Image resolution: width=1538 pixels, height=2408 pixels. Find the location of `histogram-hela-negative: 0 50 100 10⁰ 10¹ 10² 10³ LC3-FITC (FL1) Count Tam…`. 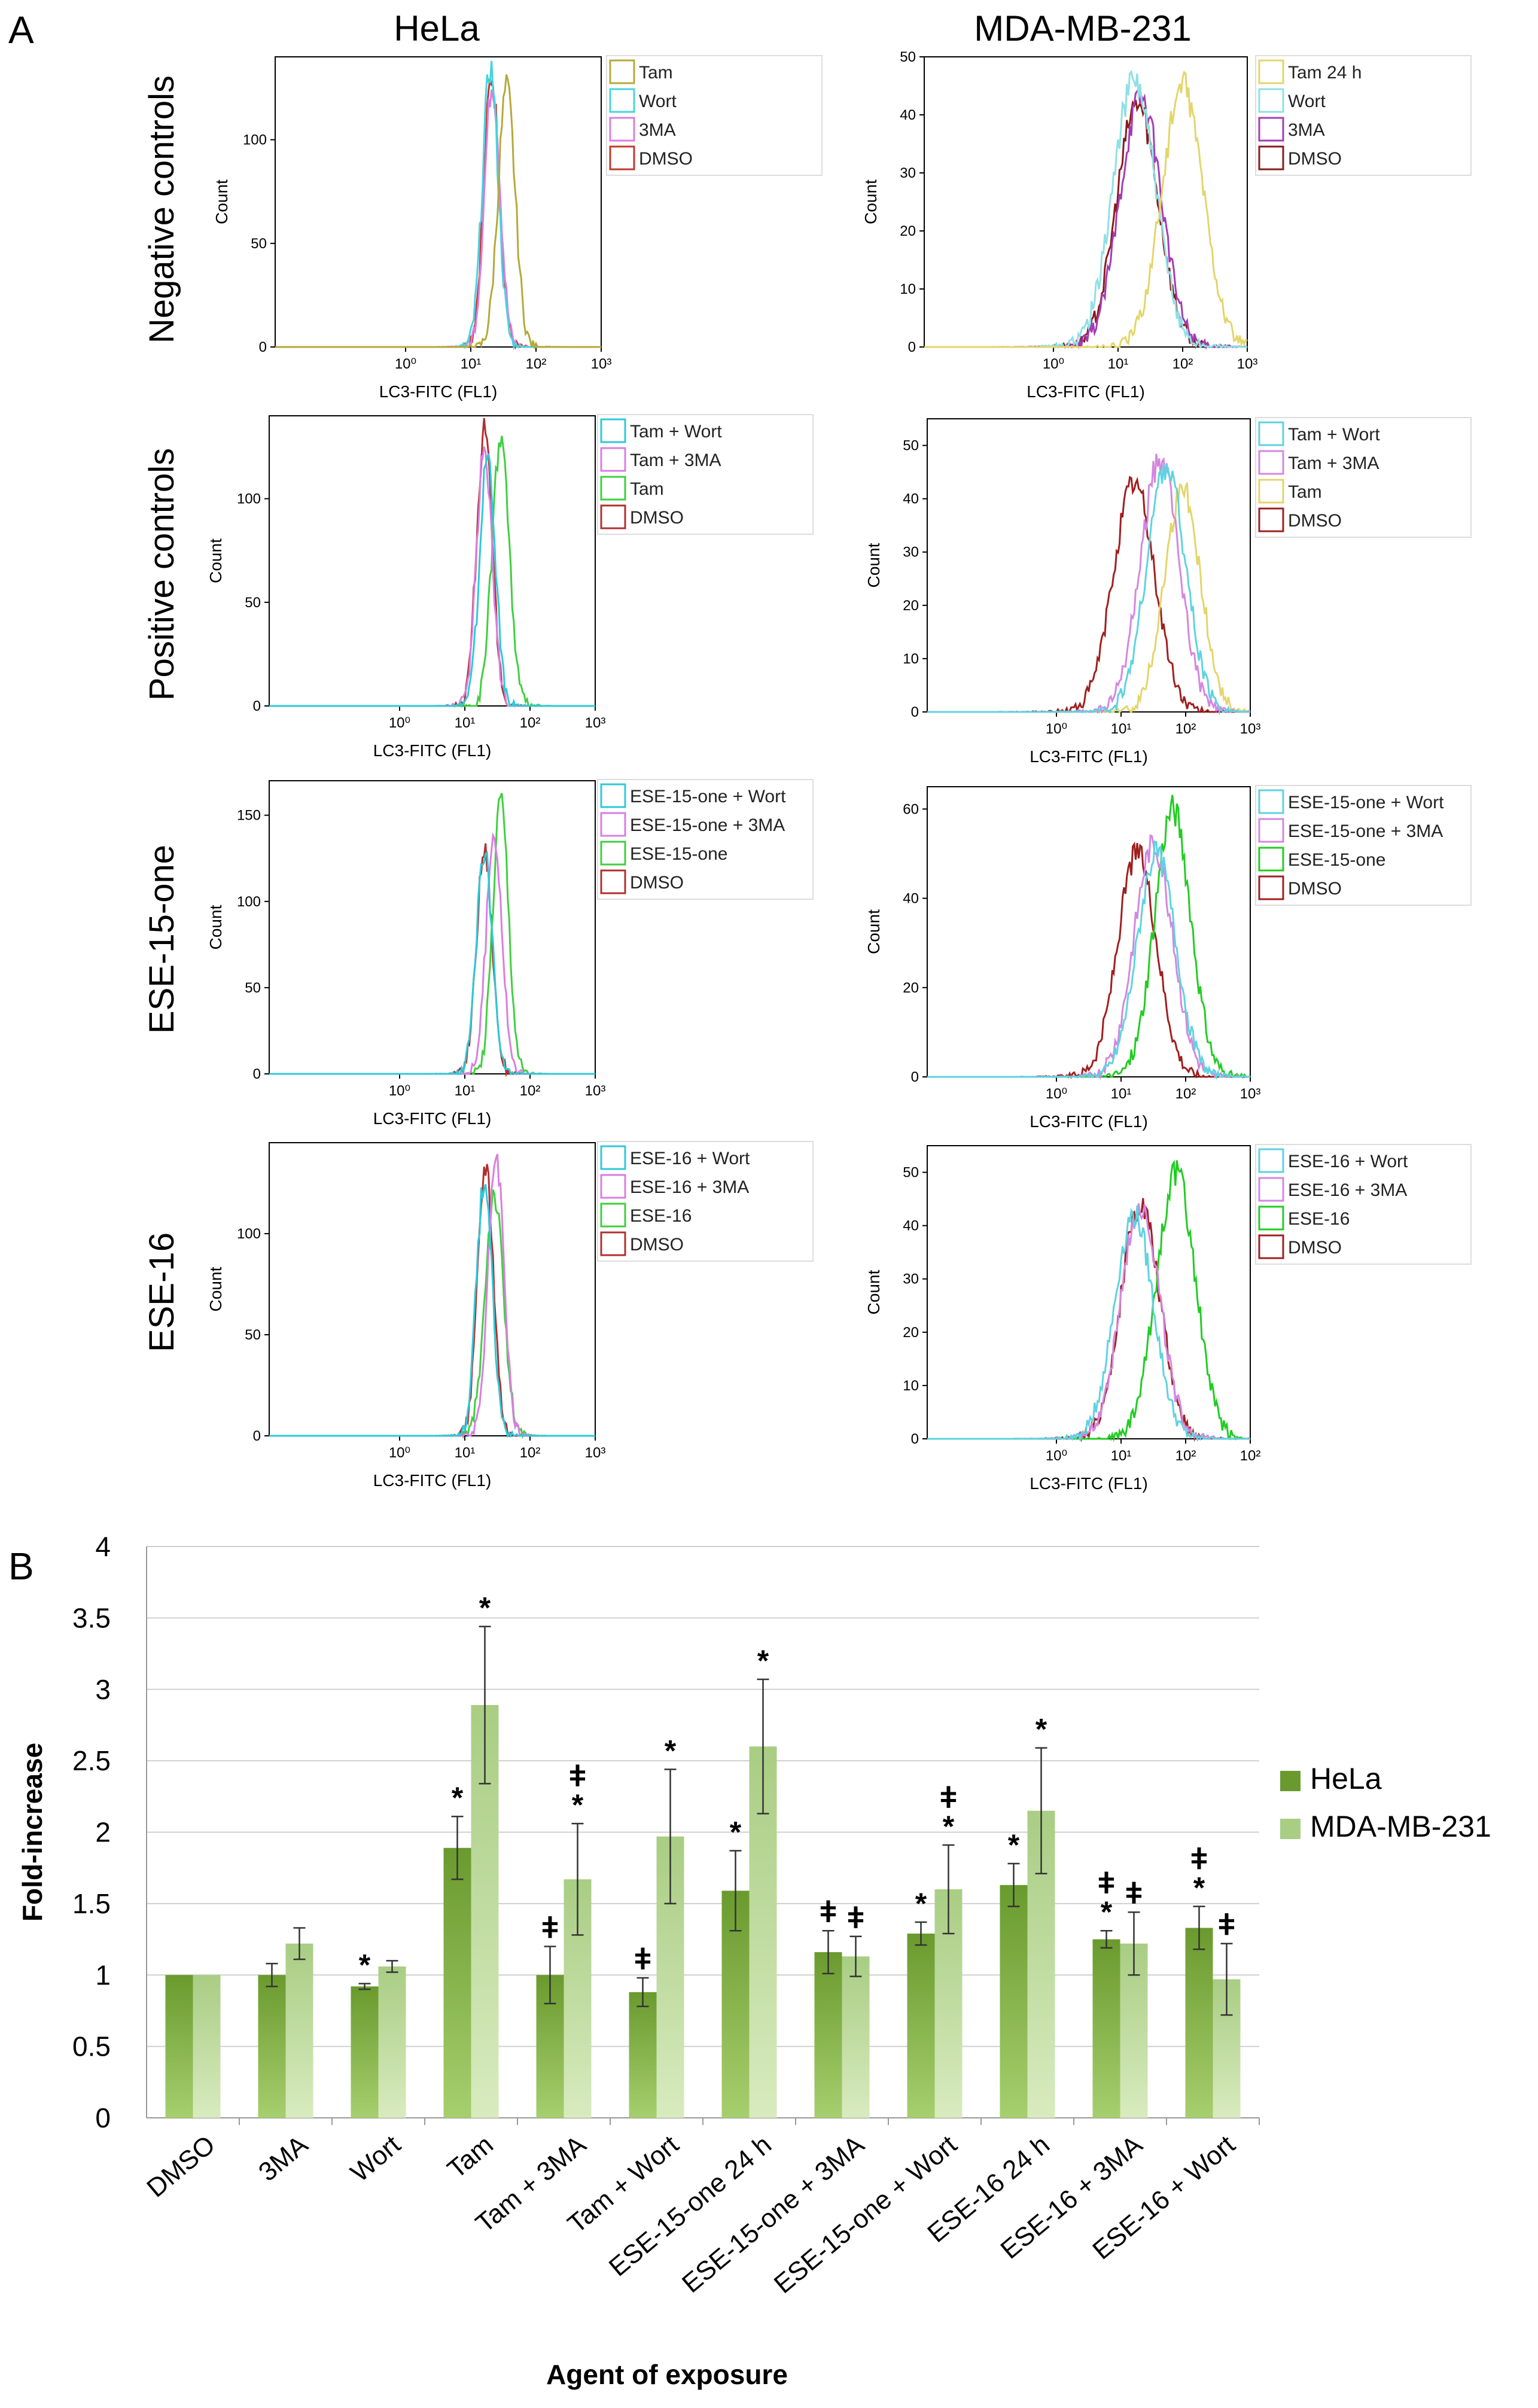

histogram-hela-negative: 0 50 100 10⁰ 10¹ 10² 10³ LC3-FITC (FL1) Count Tam… is located at coordinates (517, 228).